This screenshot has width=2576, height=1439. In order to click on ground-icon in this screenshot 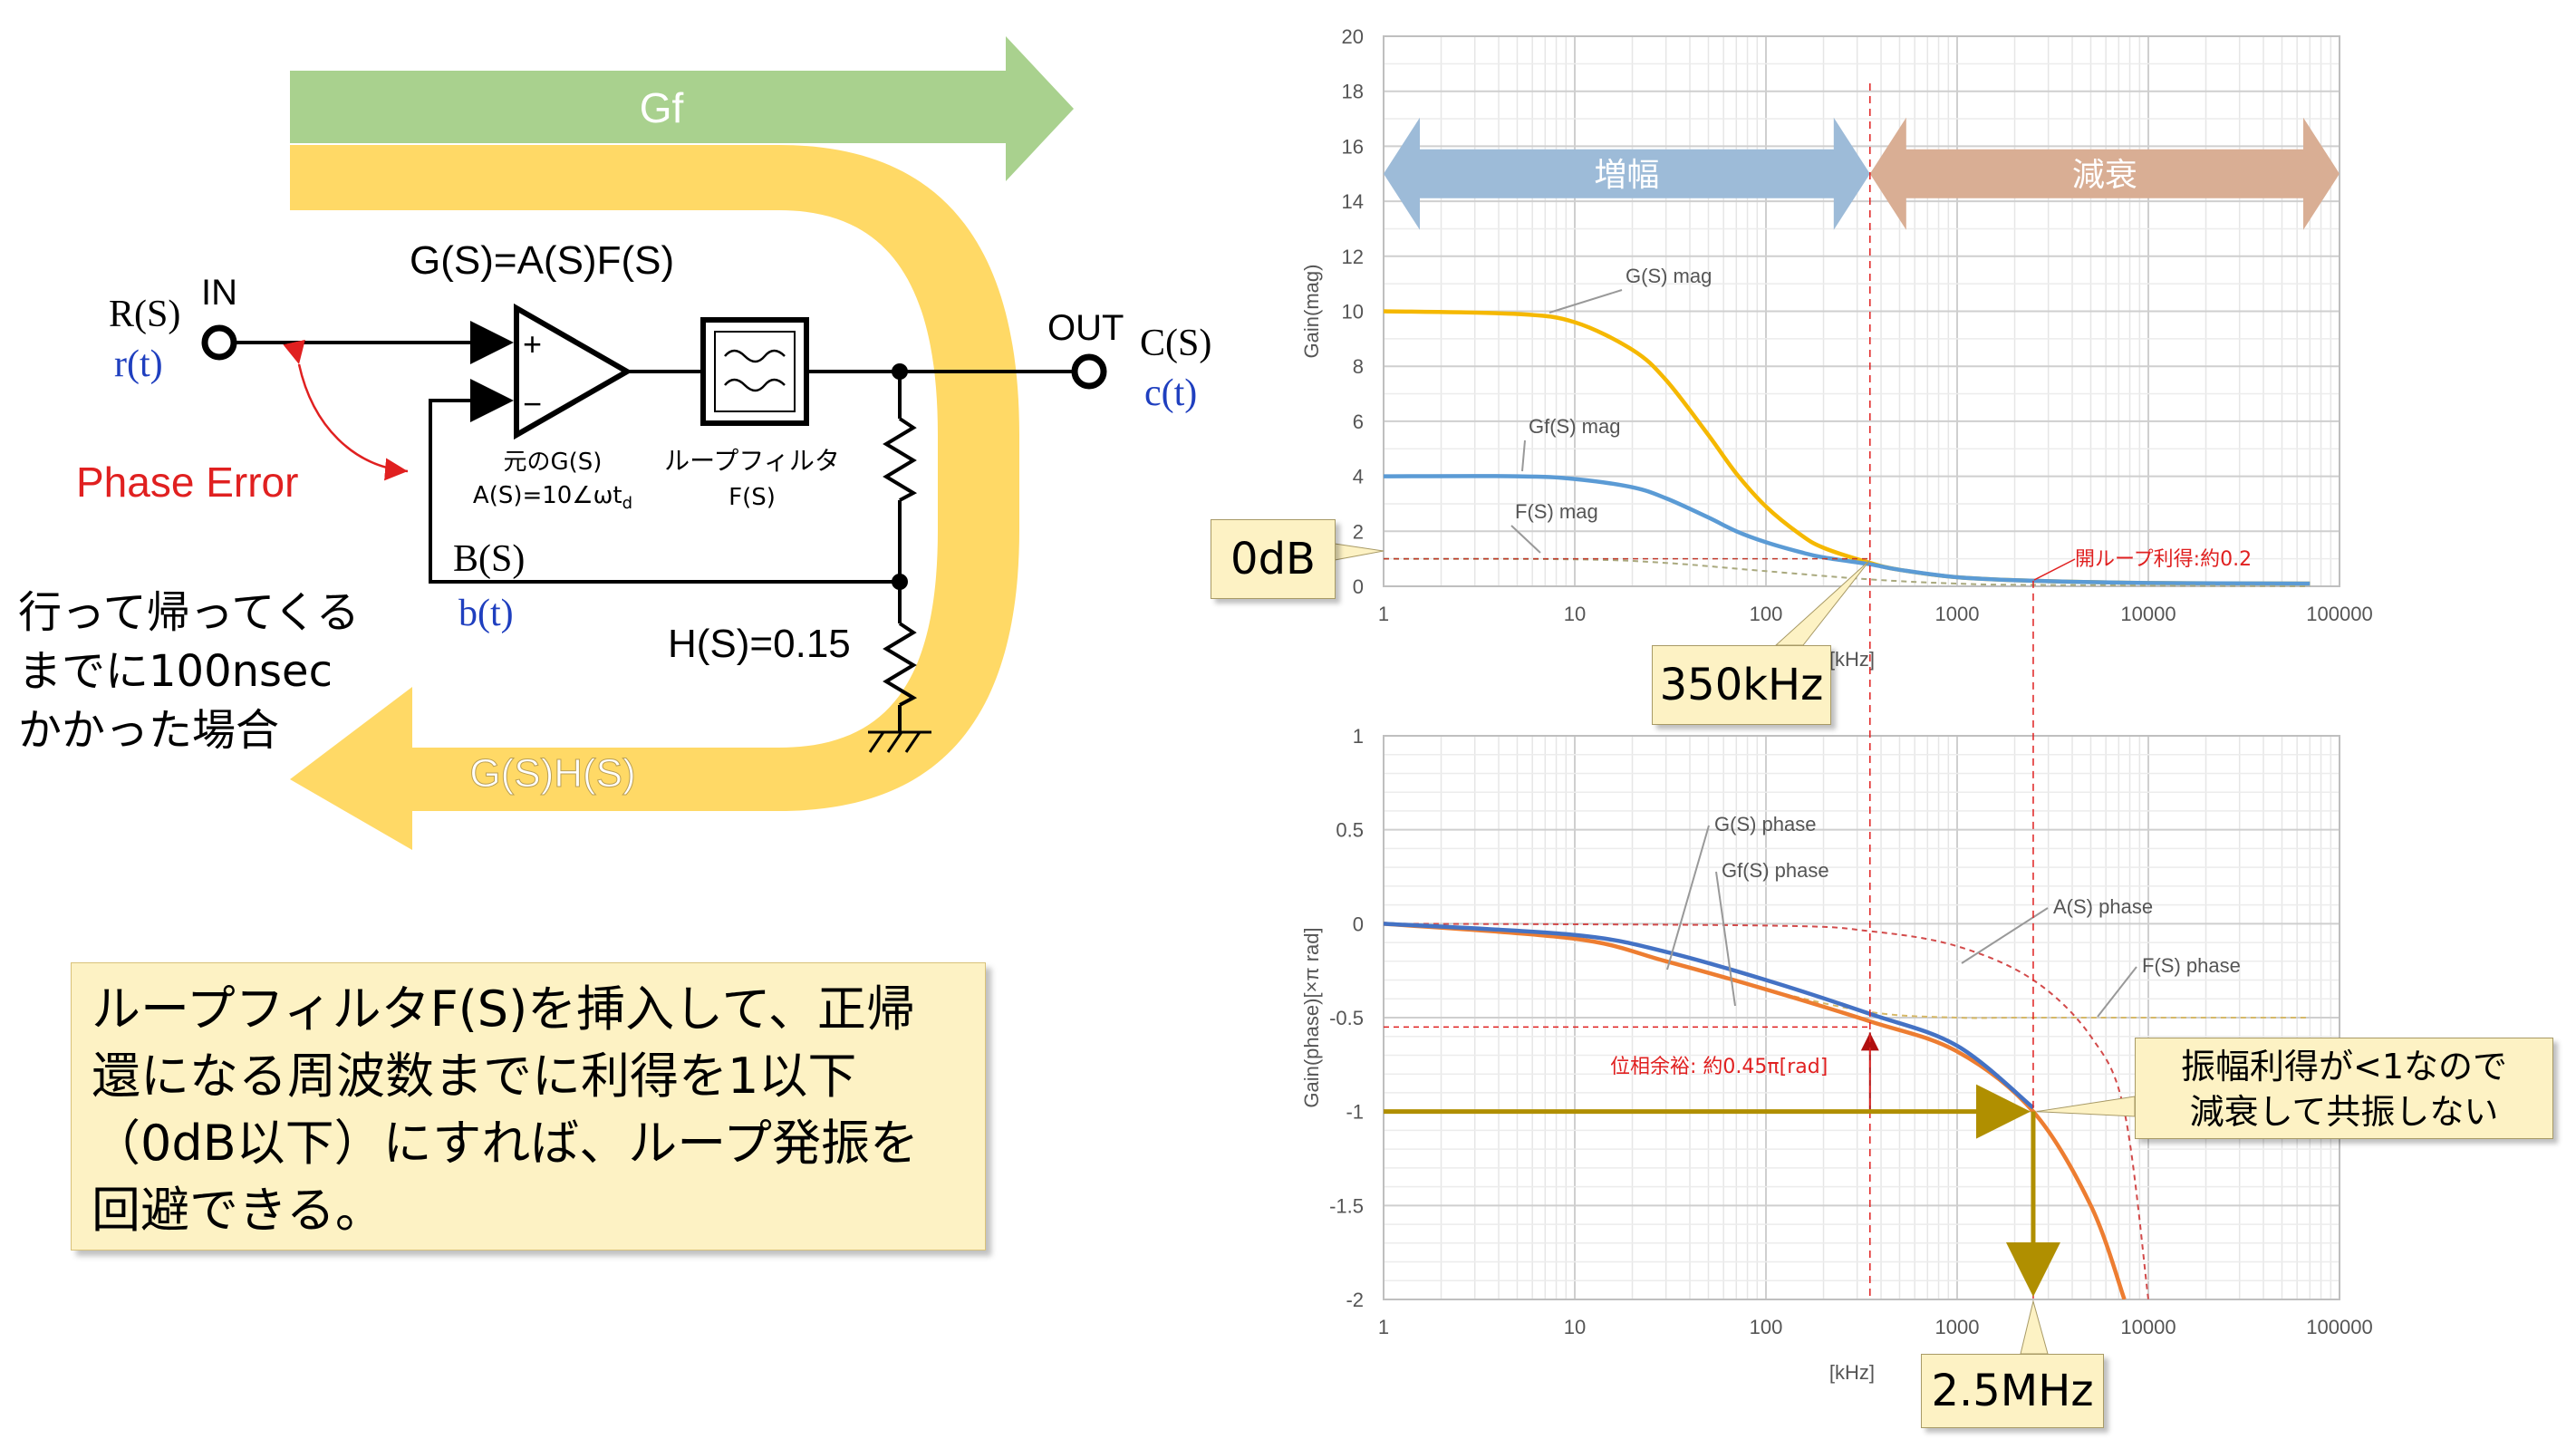, I will do `click(899, 742)`.